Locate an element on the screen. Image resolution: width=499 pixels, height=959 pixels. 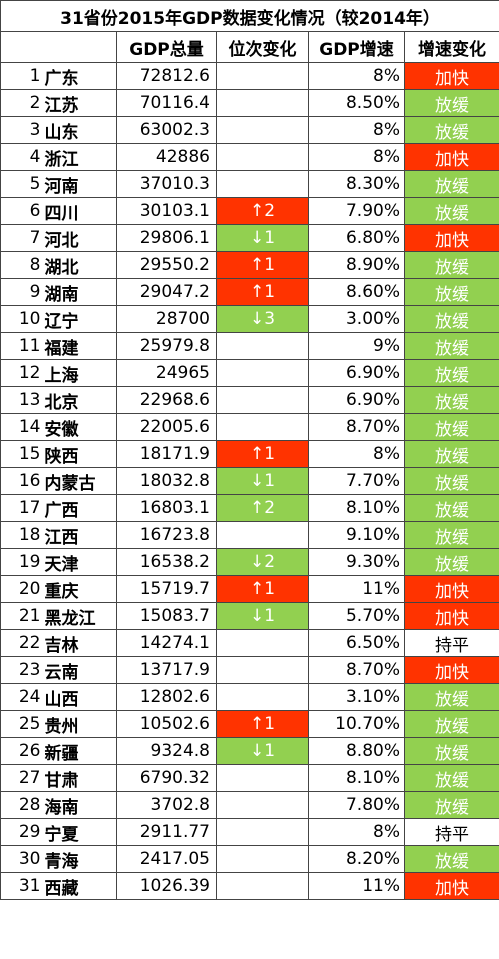
province-cell: 安徽 is located at coordinates (79, 427).